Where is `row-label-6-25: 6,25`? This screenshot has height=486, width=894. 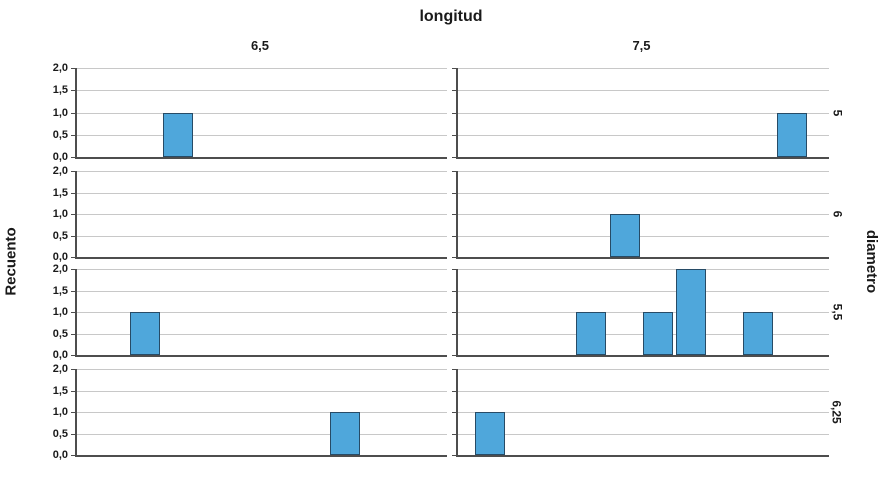 row-label-6-25: 6,25 is located at coordinates (837, 412).